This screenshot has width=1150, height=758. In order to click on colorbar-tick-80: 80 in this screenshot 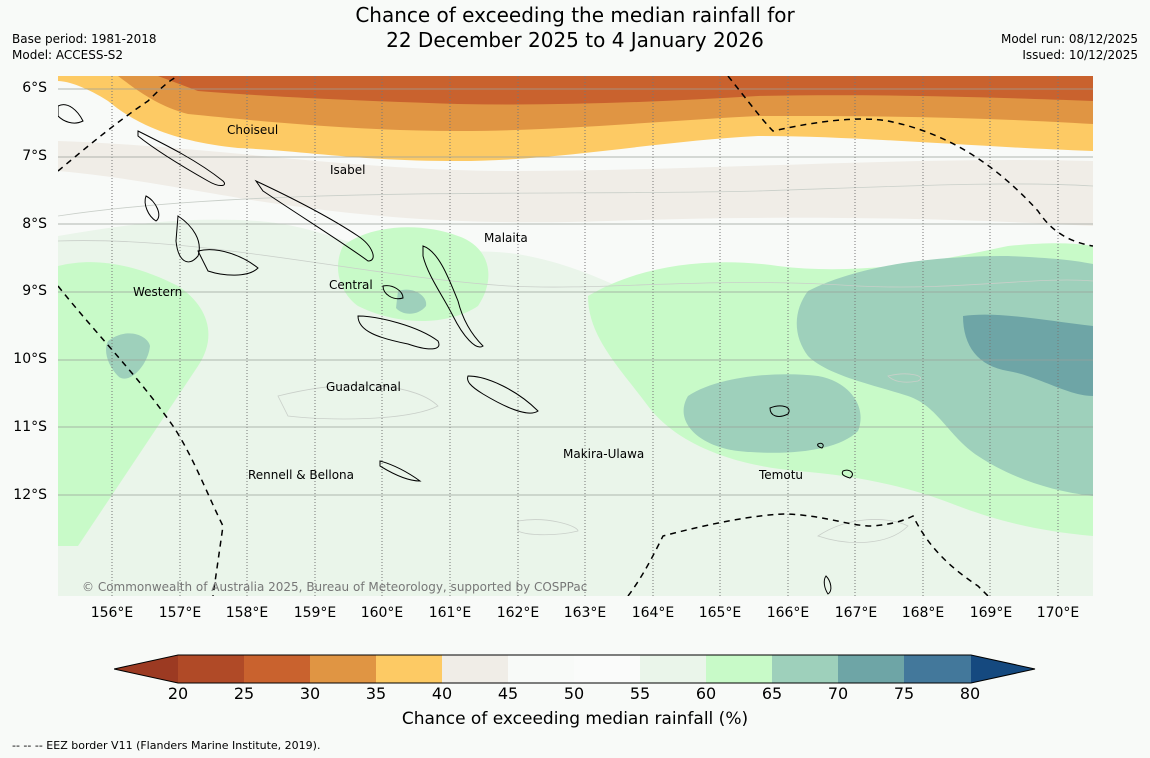, I will do `click(970, 693)`.